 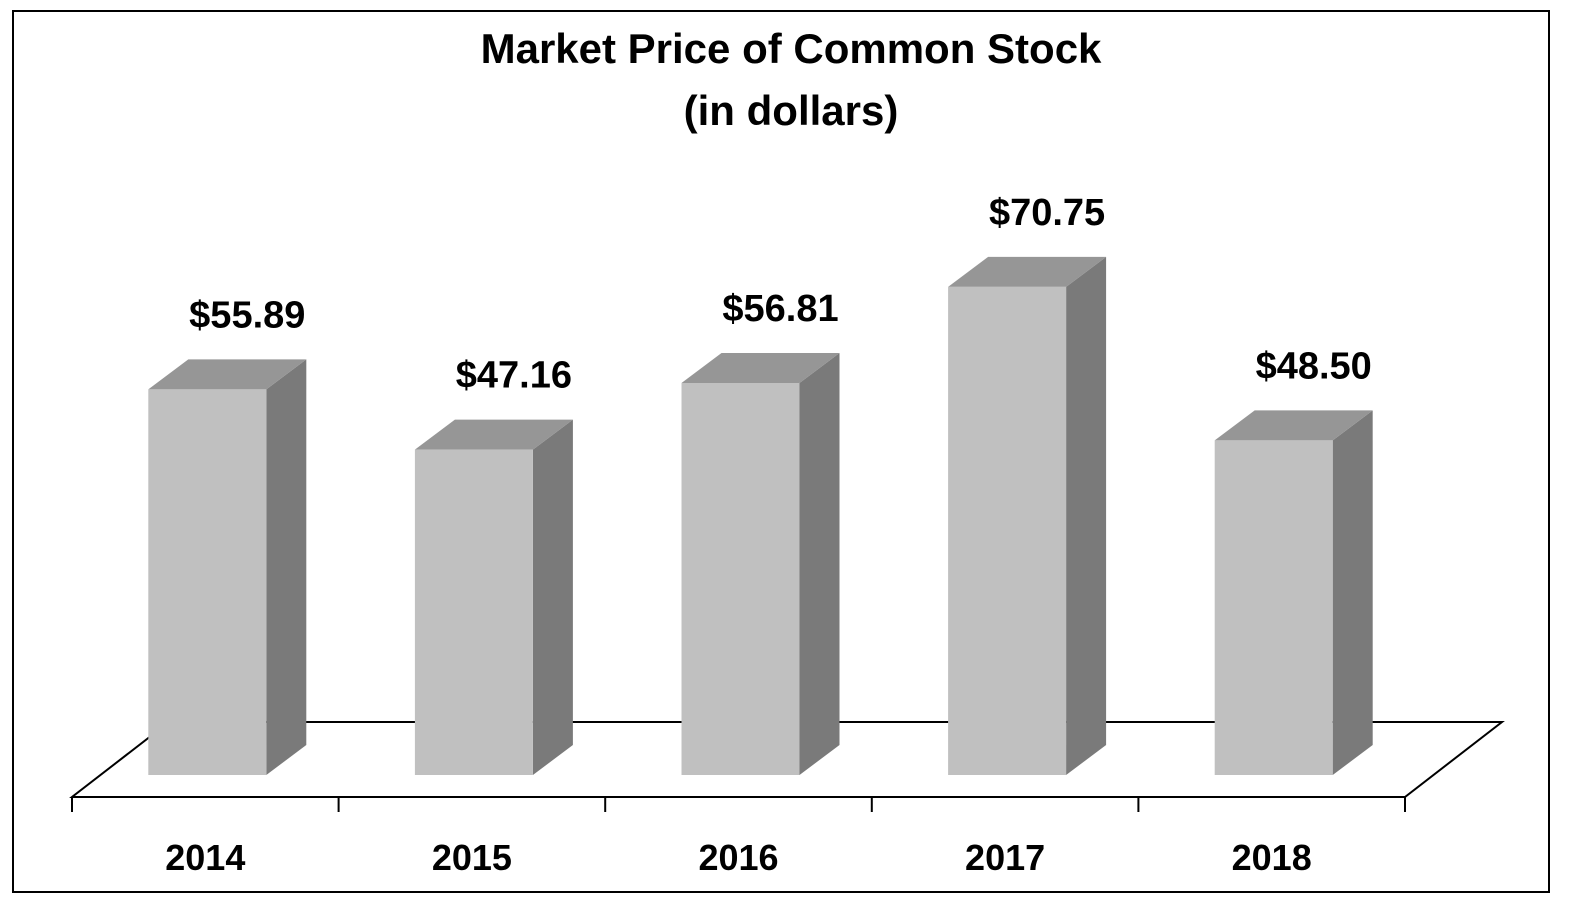 I want to click on bar-2016, so click(x=760, y=564).